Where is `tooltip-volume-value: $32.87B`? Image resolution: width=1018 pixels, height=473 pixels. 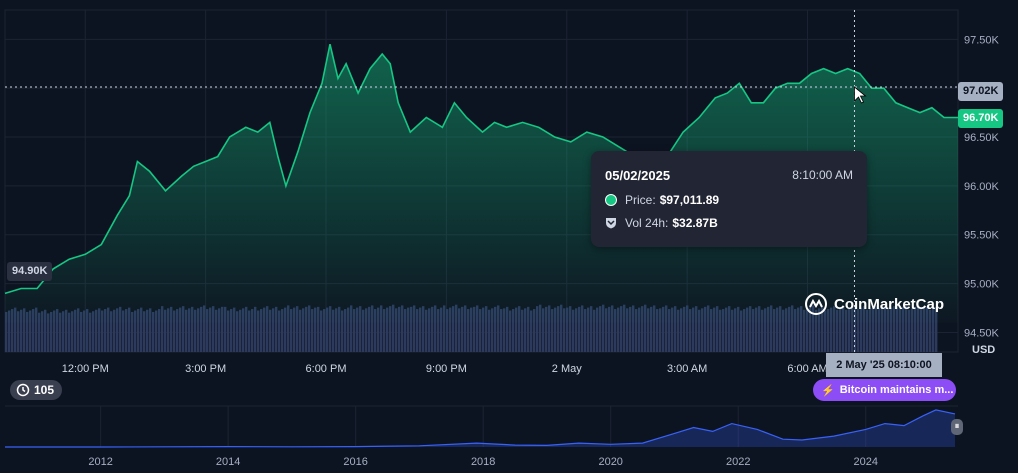 tooltip-volume-value: $32.87B is located at coordinates (695, 223).